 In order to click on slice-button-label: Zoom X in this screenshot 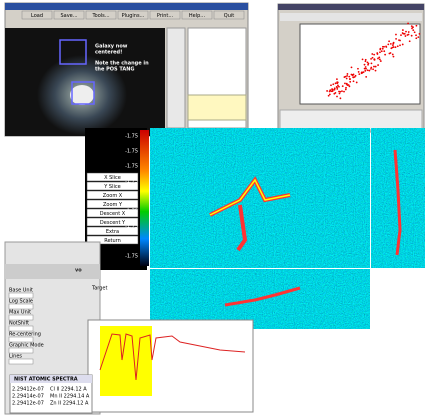, I will do `click(113, 196)`.